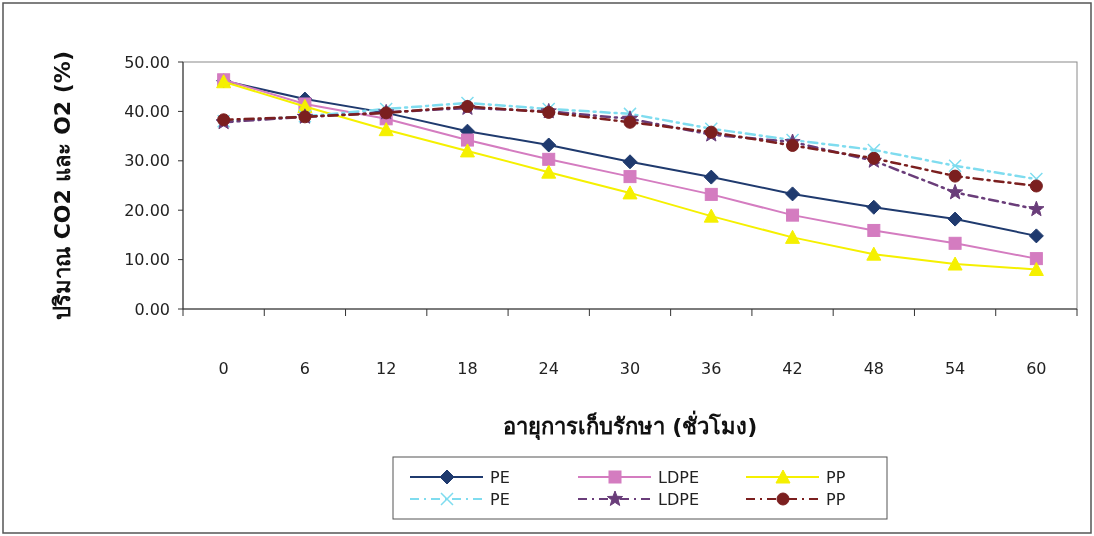 The image size is (1094, 536). Describe the element at coordinates (62, 185) in the screenshot. I see `y-axis-title: ปริมาณ CO2 และ O2 (%)` at that location.